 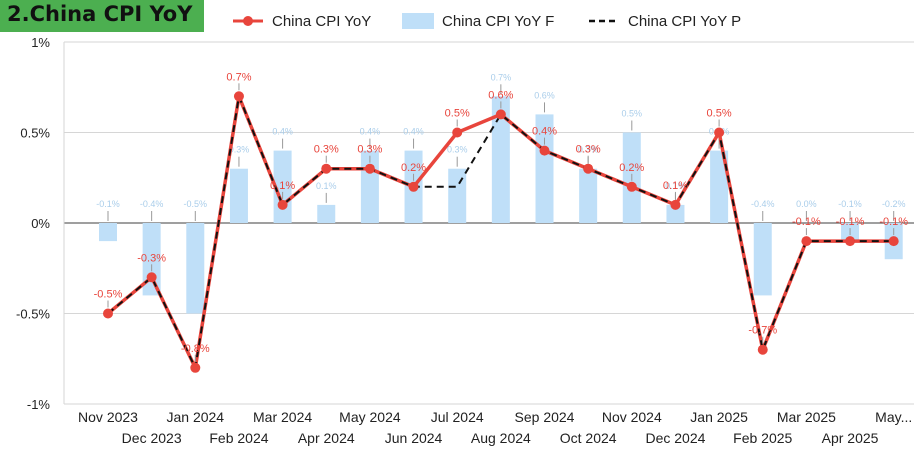 What do you see at coordinates (414, 438) in the screenshot?
I see `x-tick-label: Jun 2024` at bounding box center [414, 438].